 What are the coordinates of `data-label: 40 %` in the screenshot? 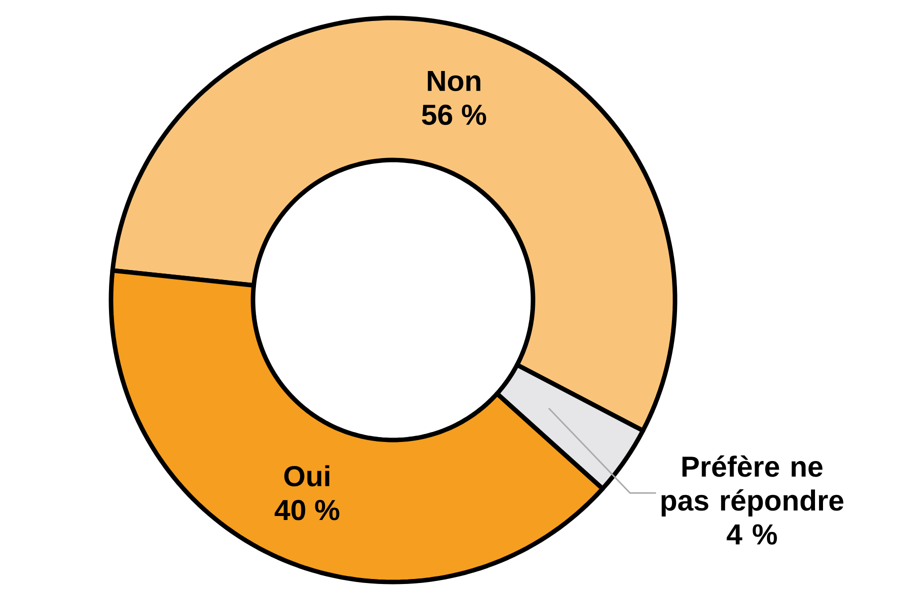 It's located at (307, 510).